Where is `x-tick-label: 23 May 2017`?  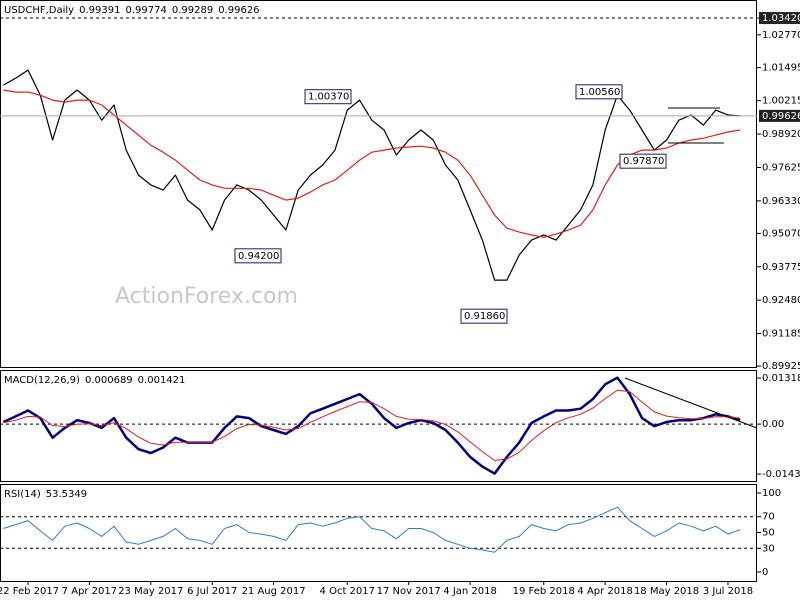 x-tick-label: 23 May 2017 is located at coordinates (150, 591).